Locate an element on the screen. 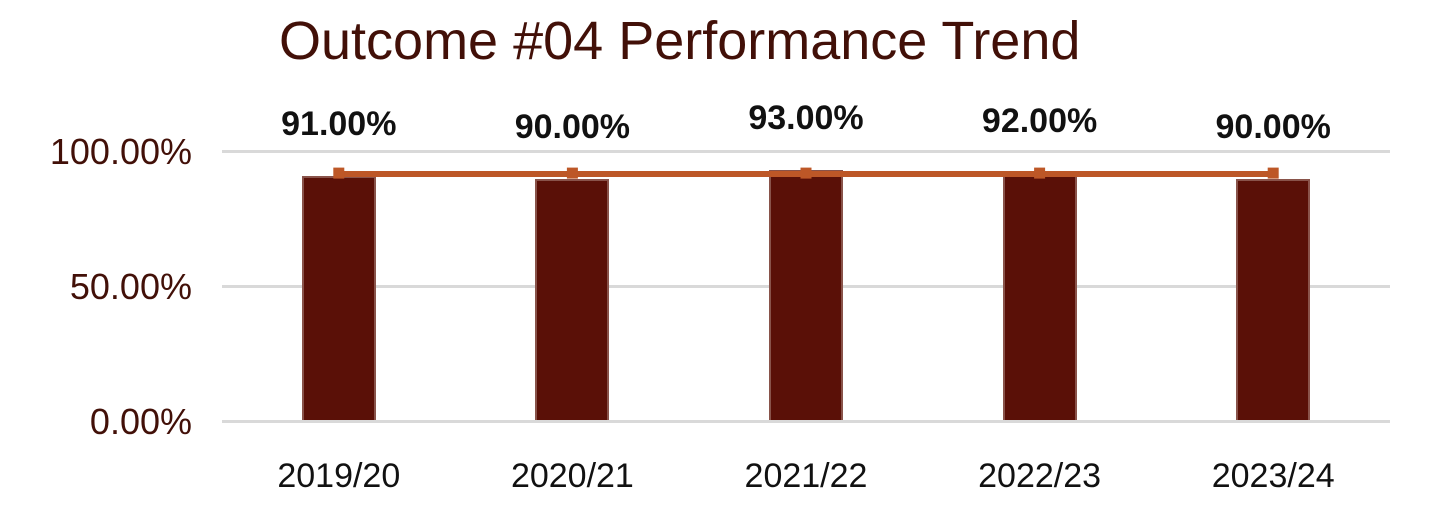 Image resolution: width=1436 pixels, height=532 pixels. x-axis-label: 2020/21 is located at coordinates (572, 476).